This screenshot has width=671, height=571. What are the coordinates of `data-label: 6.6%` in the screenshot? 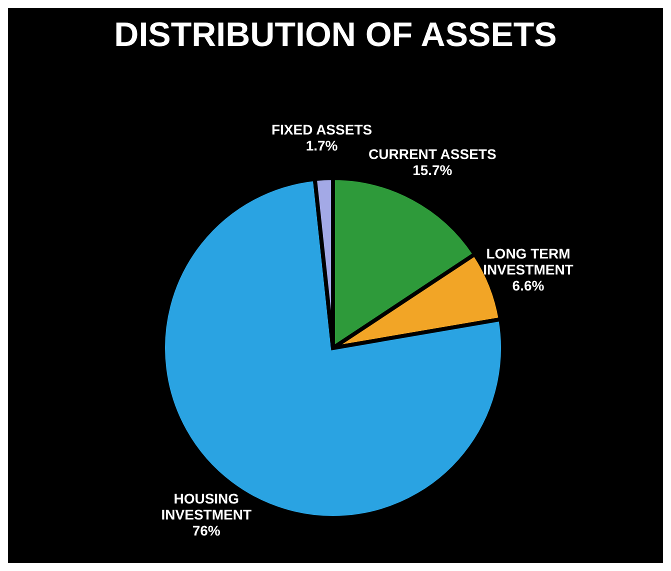 It's located at (528, 286).